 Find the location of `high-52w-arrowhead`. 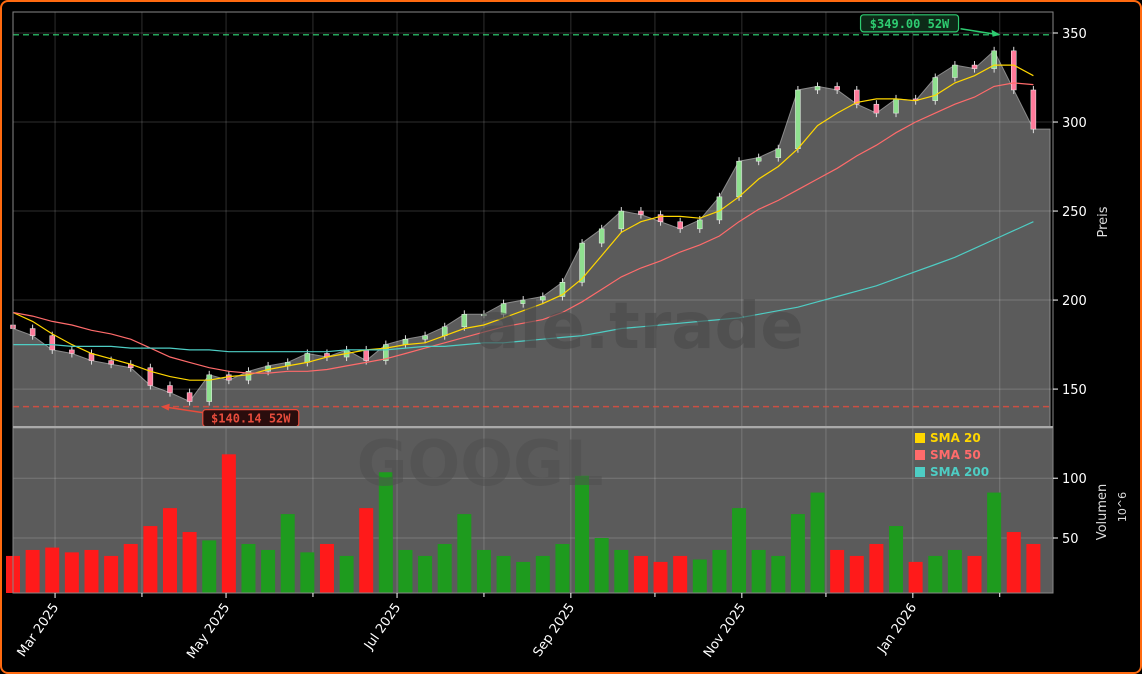

high-52w-arrowhead is located at coordinates (996, 33).